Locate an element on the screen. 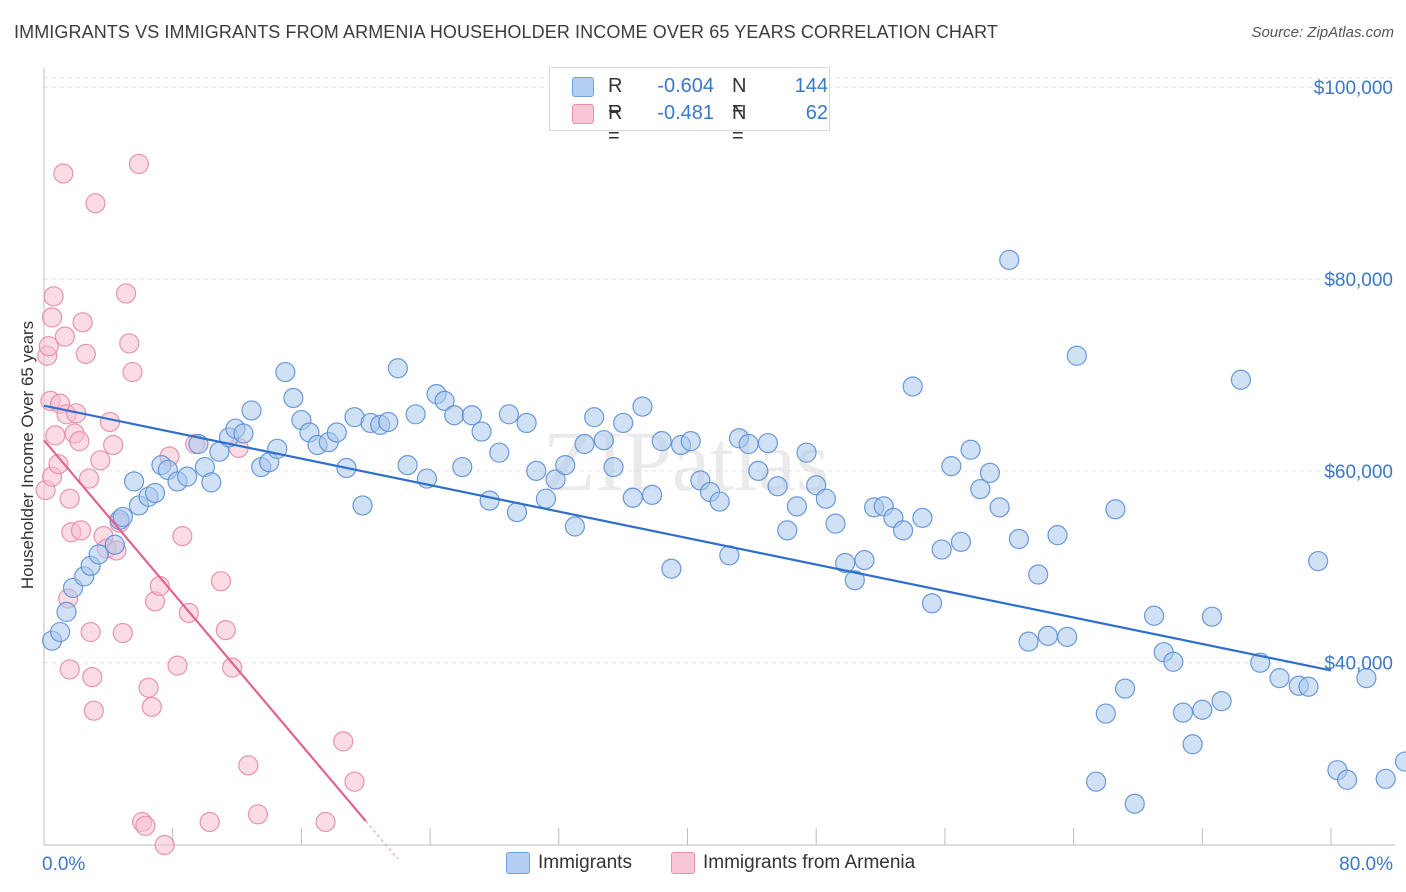  legend-n-value: 144 is located at coordinates (811, 86).